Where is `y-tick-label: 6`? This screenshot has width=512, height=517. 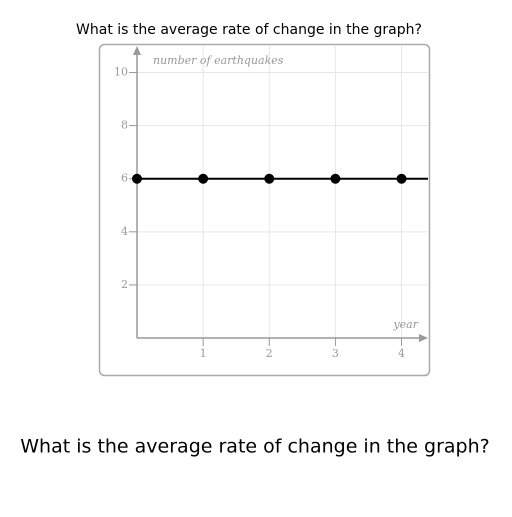
y-tick-label: 6 is located at coordinates (124, 178).